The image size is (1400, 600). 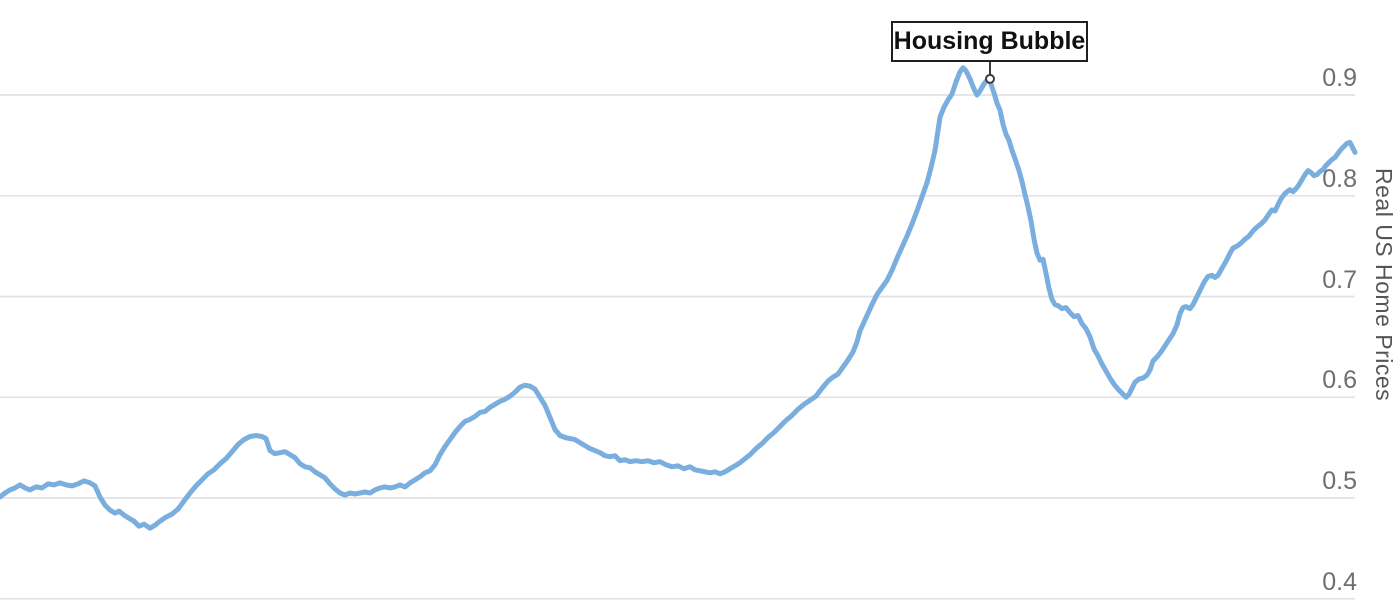 I want to click on annotation-label: Housing Bubble, so click(x=989, y=41).